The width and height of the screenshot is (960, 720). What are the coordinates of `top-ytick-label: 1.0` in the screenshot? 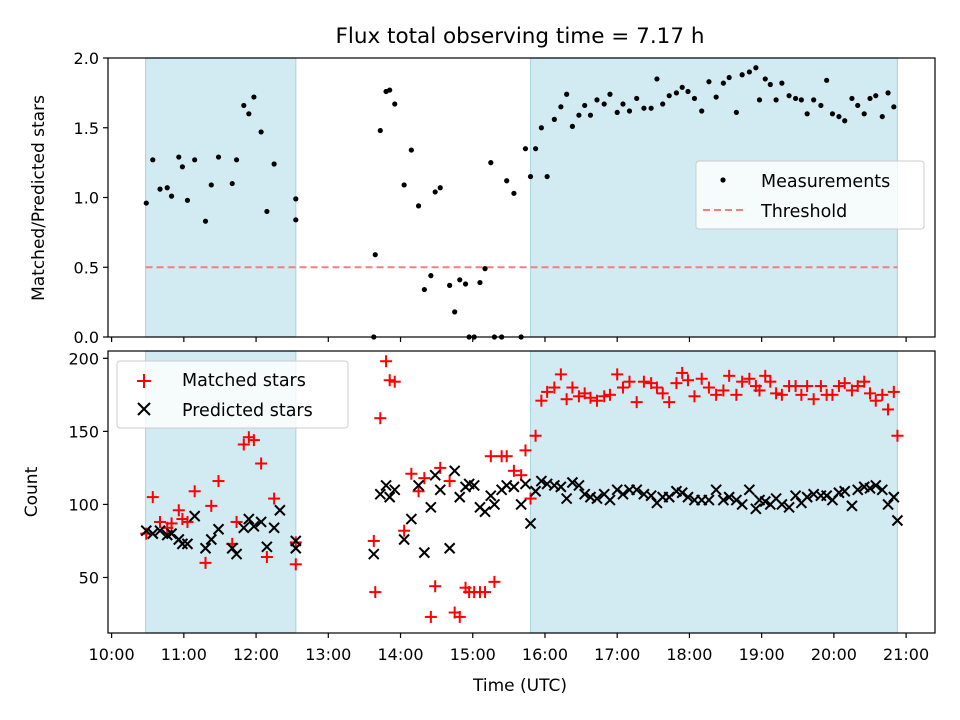 It's located at (86, 198).